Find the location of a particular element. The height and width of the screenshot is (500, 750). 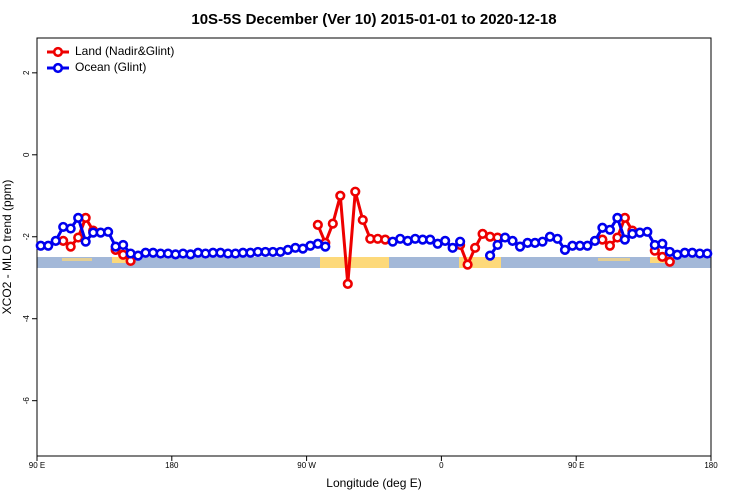

y-tick-label: -2 is located at coordinates (26, 237).